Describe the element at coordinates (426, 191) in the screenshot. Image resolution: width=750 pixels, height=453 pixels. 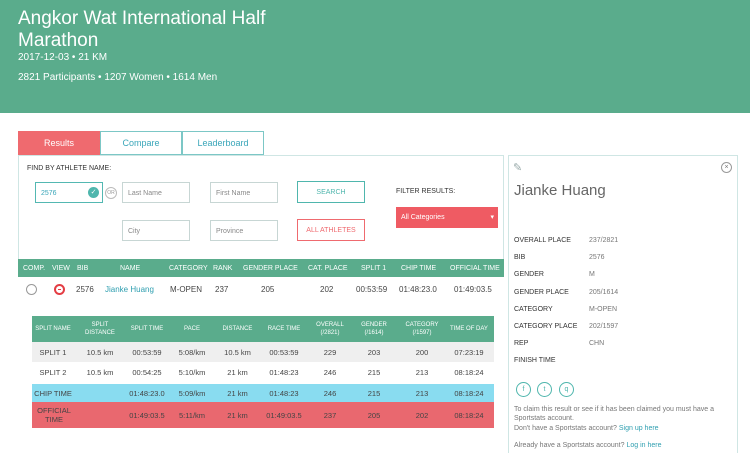
I see `filter-results-label: FILTER RESULTS:` at that location.